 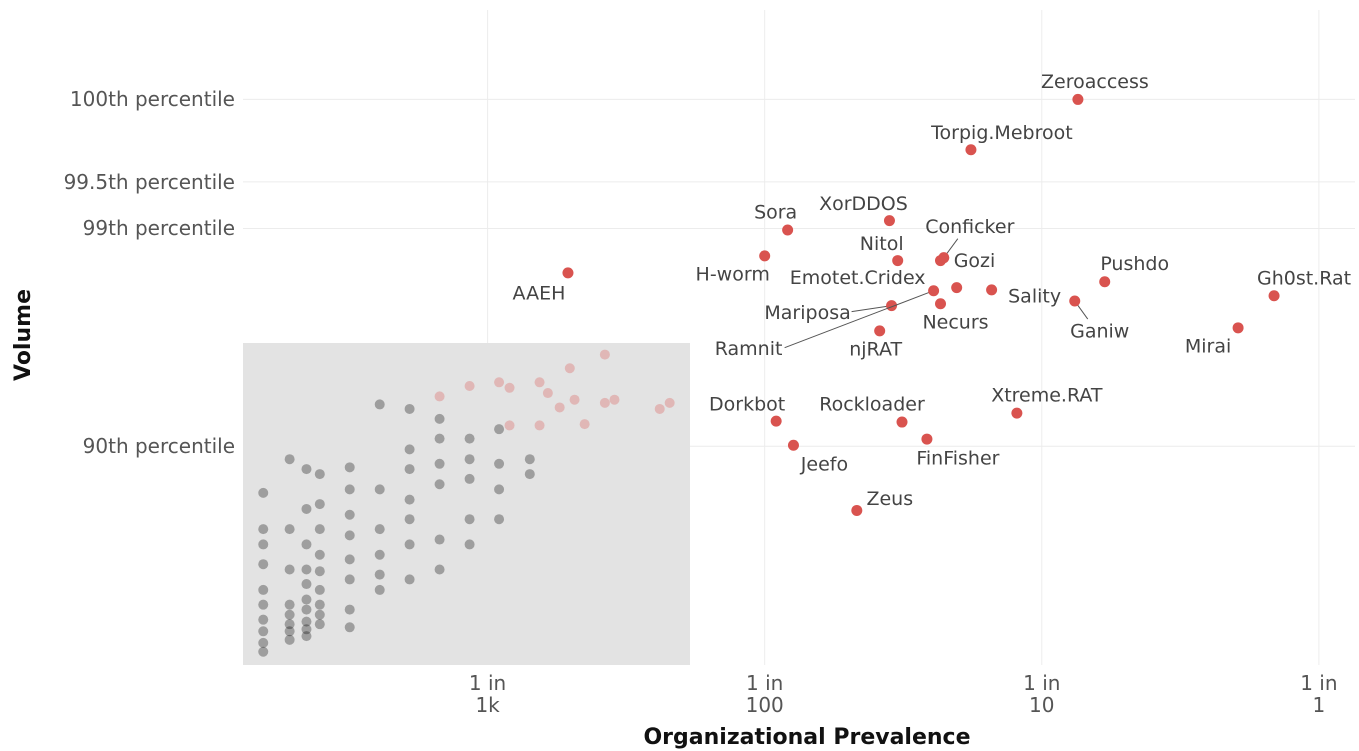 What do you see at coordinates (1099, 332) in the screenshot?
I see `point-label: Ganiw` at bounding box center [1099, 332].